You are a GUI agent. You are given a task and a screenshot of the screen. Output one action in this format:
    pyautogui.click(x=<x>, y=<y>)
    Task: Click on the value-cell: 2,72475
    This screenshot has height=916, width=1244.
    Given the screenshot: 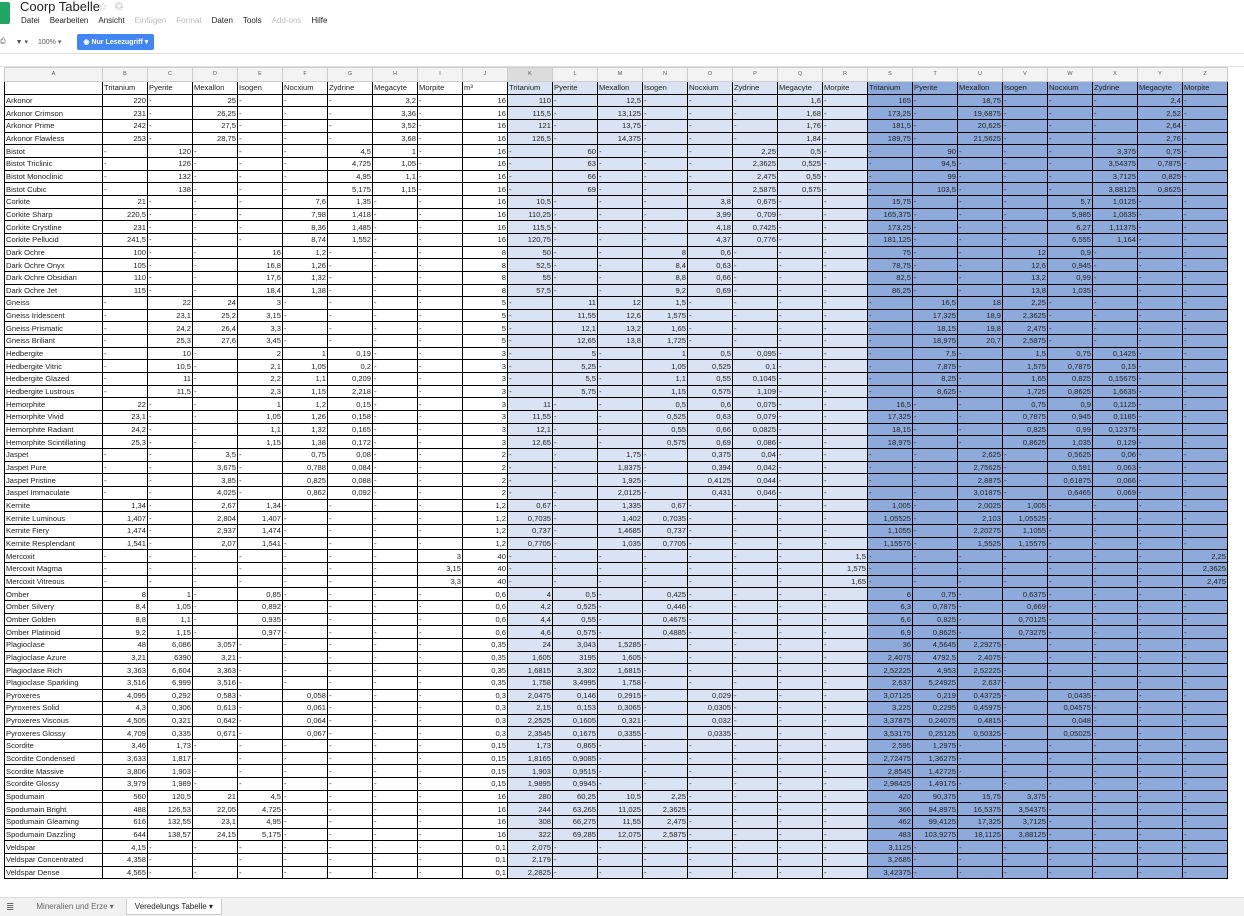 What is the action you would take?
    pyautogui.click(x=890, y=758)
    